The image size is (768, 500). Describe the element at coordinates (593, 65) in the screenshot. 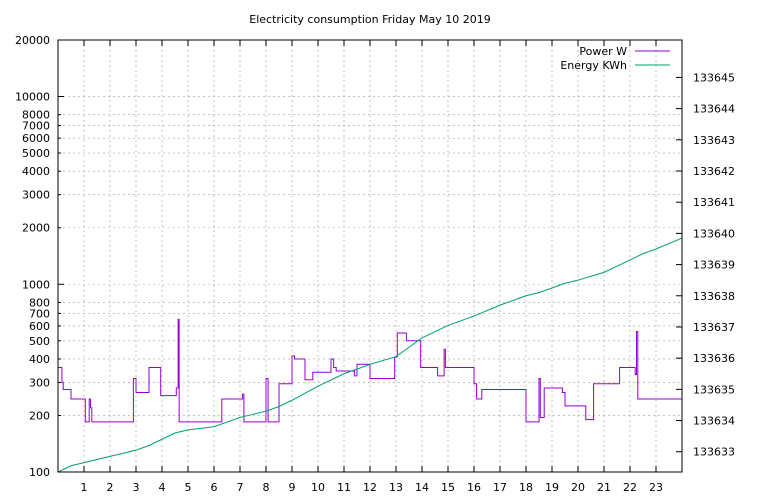

I see `legend-label-energy: Energy KWh` at that location.